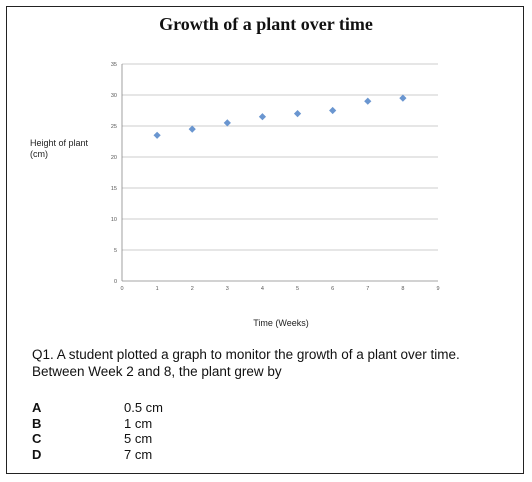  Describe the element at coordinates (37, 423) in the screenshot. I see `option-letter: B` at that location.